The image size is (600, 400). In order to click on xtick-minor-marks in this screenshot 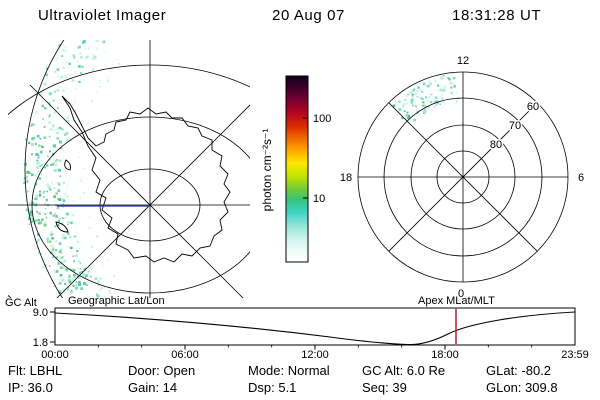, I will do `click(315, 346)`.